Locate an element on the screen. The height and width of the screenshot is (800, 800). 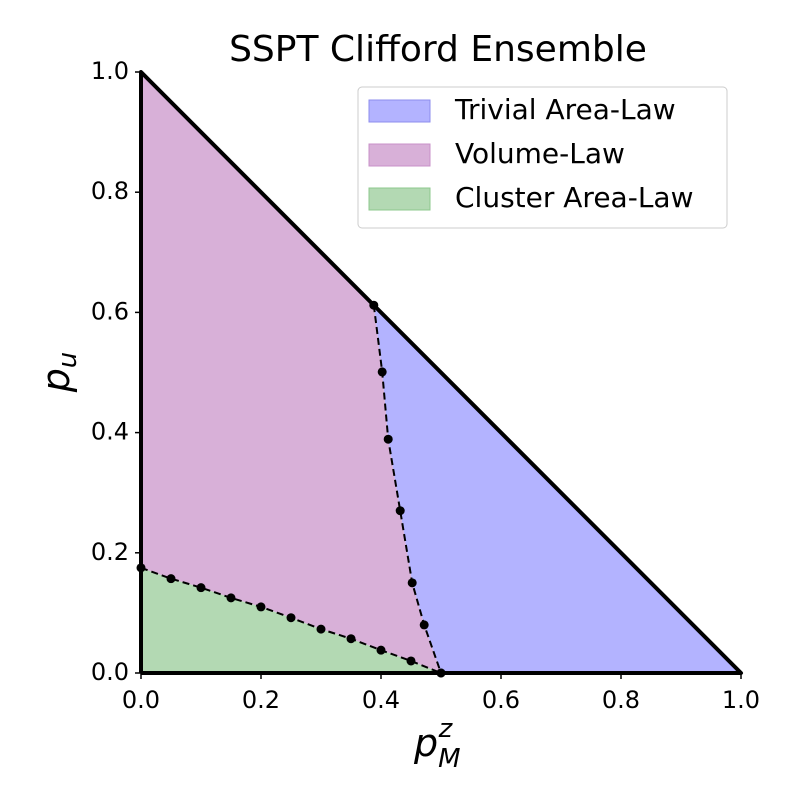
x-tick-label: 1.0 is located at coordinates (741, 700).